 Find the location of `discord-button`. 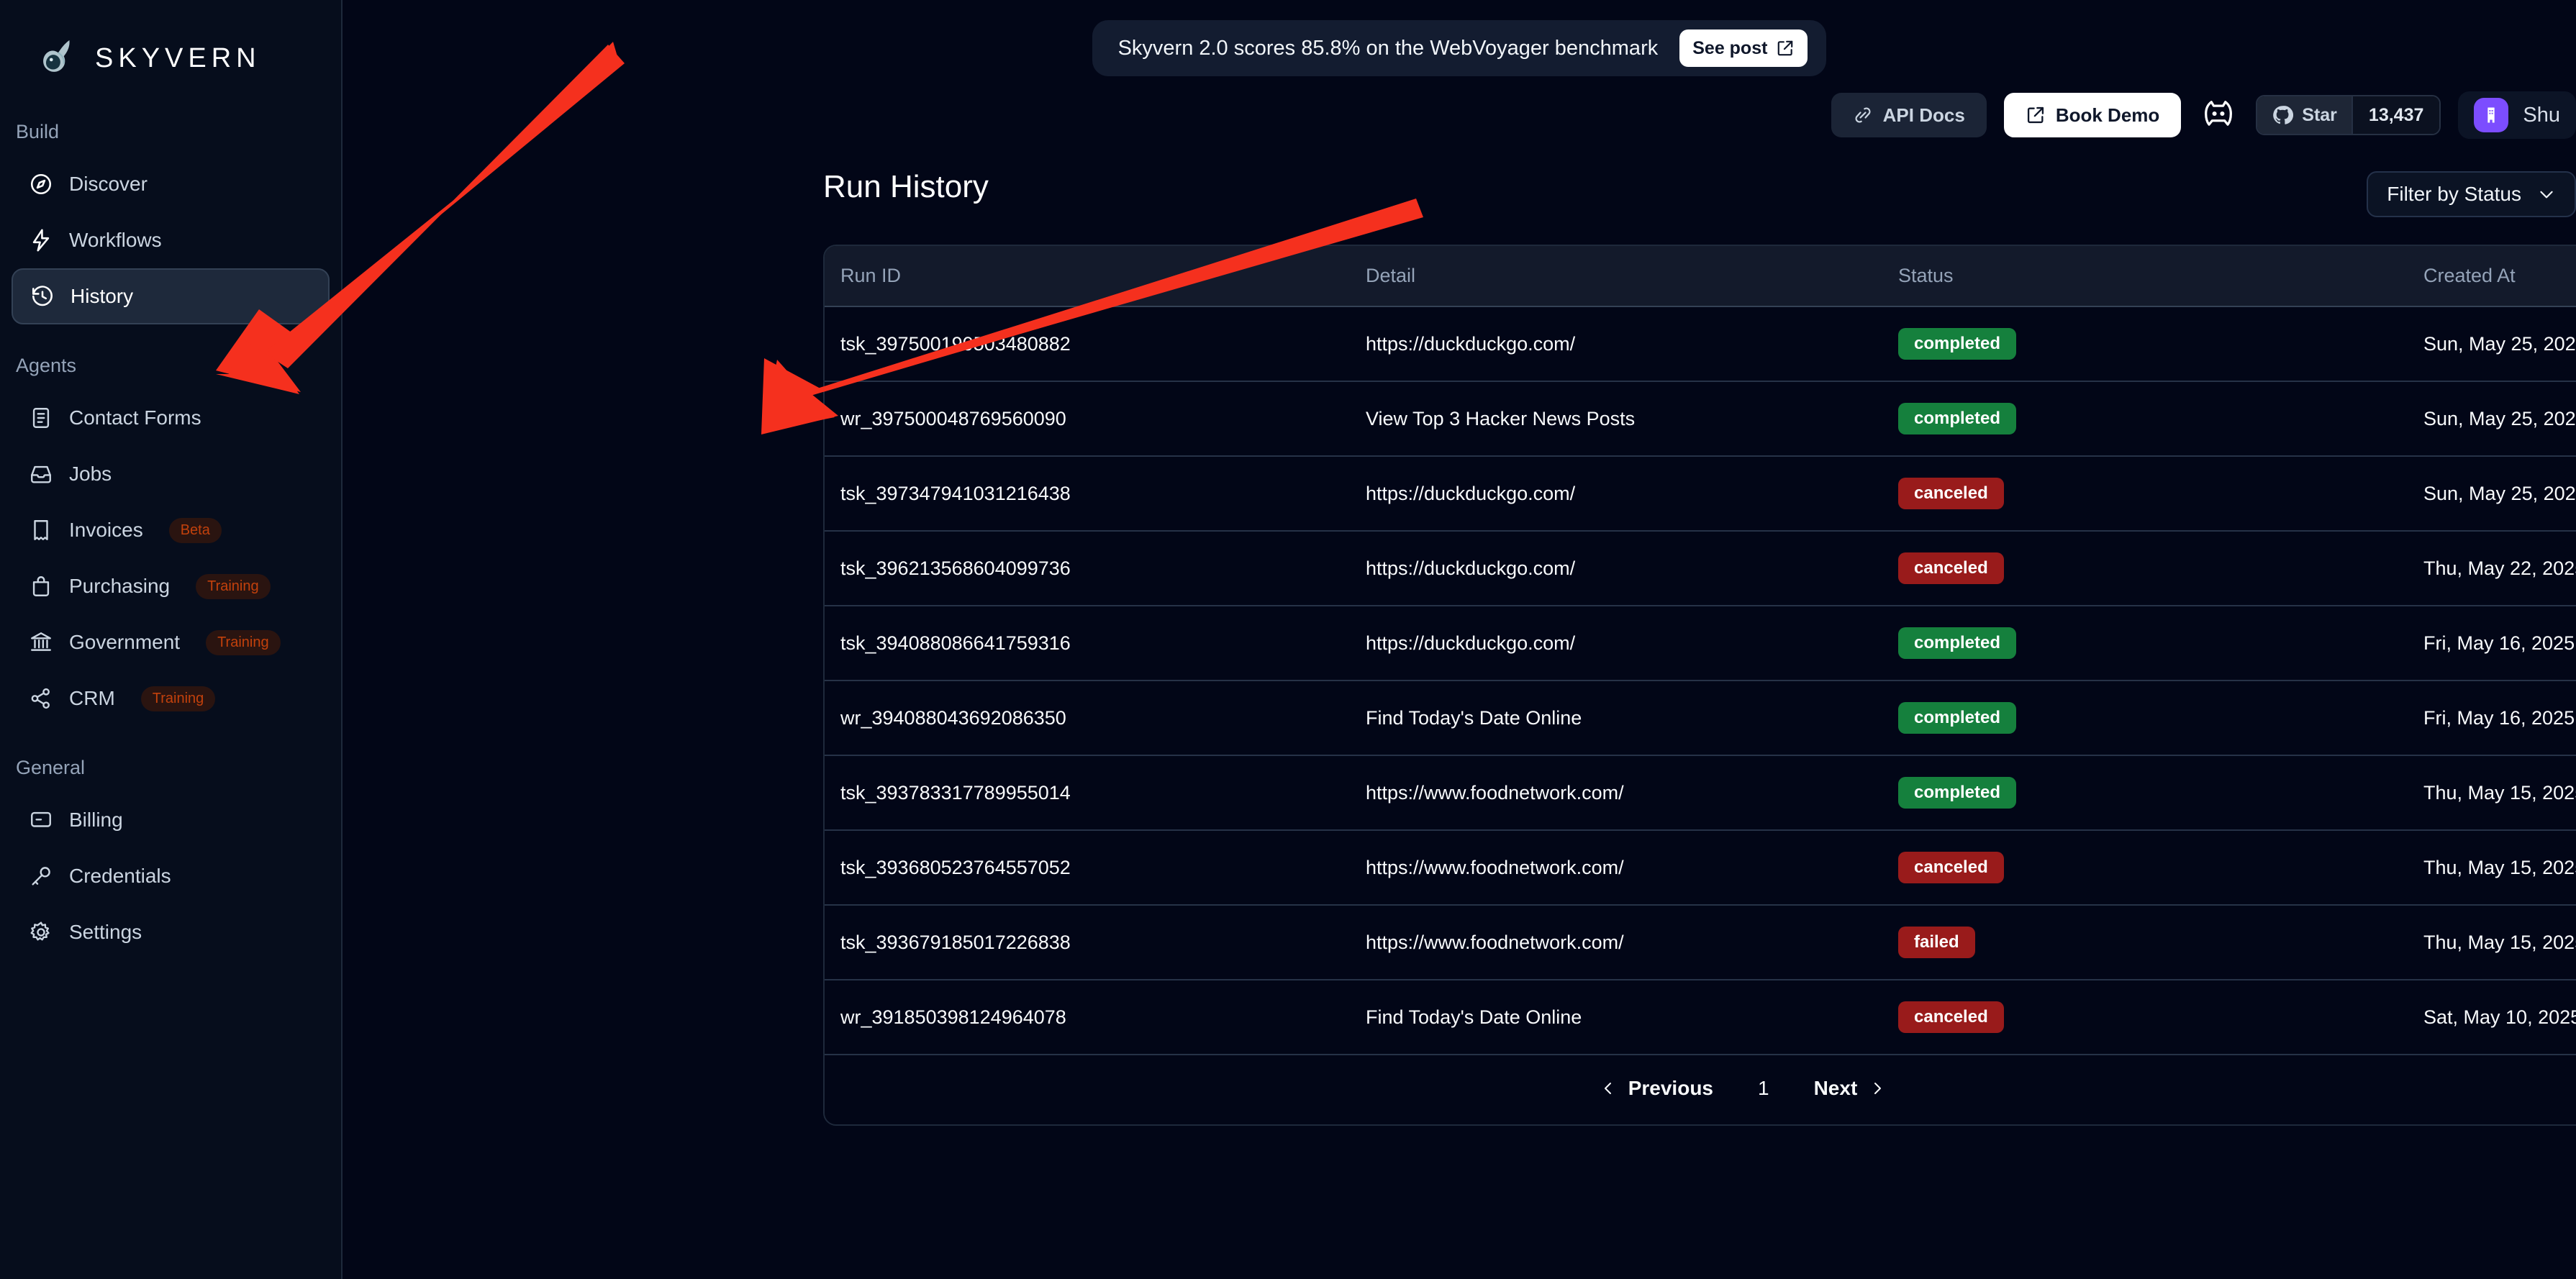

discord-button is located at coordinates (2218, 115).